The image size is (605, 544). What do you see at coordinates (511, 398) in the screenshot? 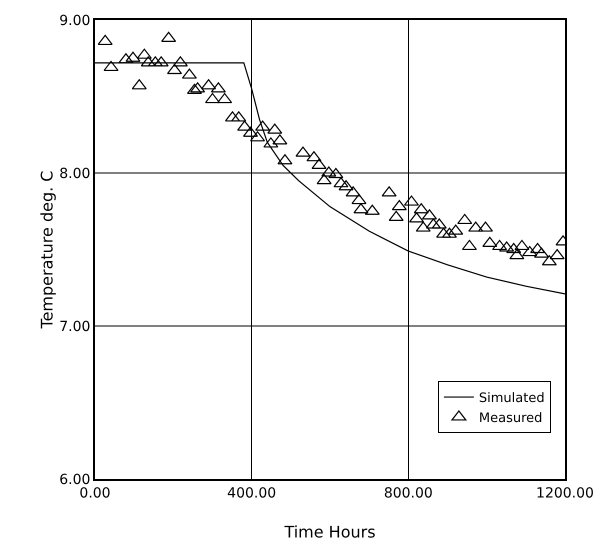
I see `legend-label: Simulated` at bounding box center [511, 398].